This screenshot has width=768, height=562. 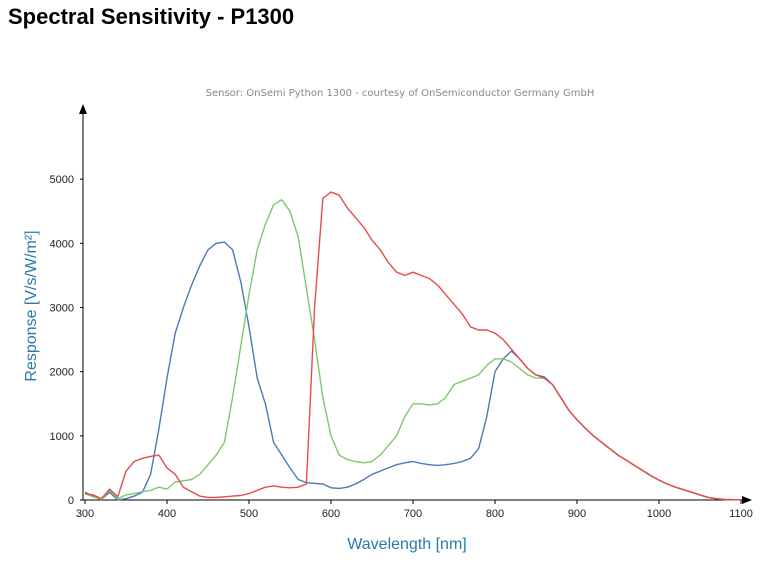 I want to click on page-title: Spectral Sensitivity - P1300, so click(x=151, y=16).